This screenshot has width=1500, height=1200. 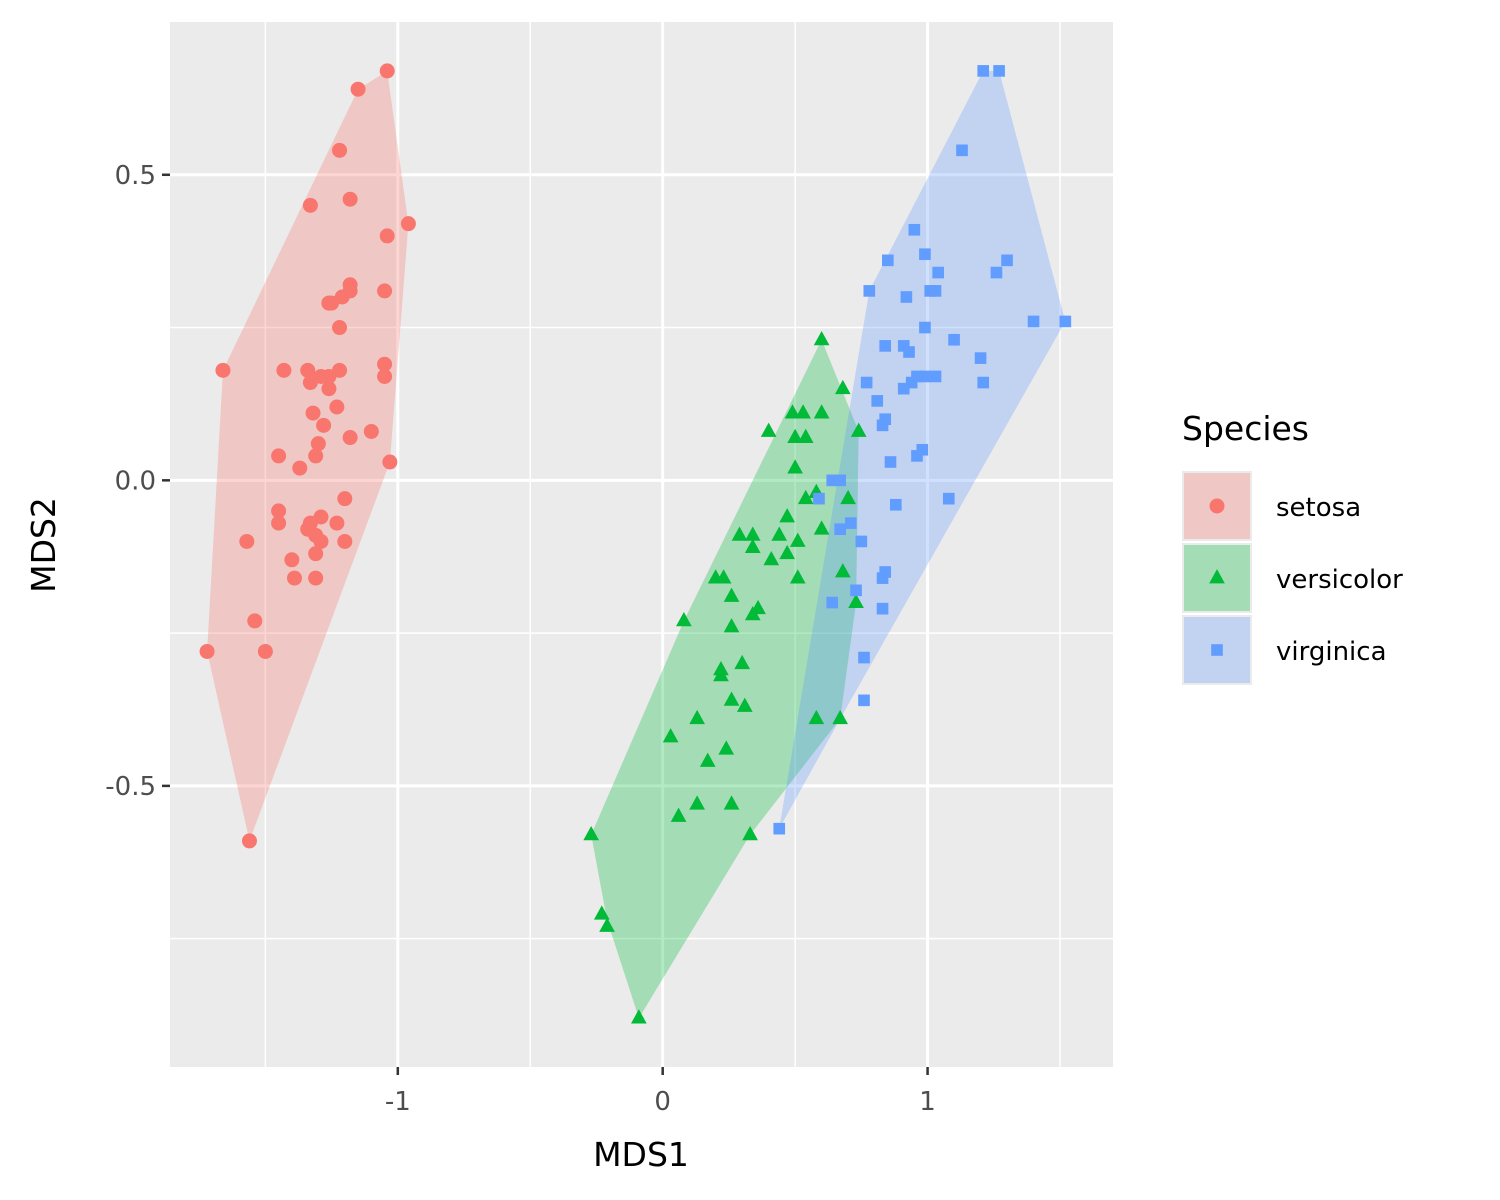 I want to click on x-axis-title: MDS1, so click(x=641, y=1154).